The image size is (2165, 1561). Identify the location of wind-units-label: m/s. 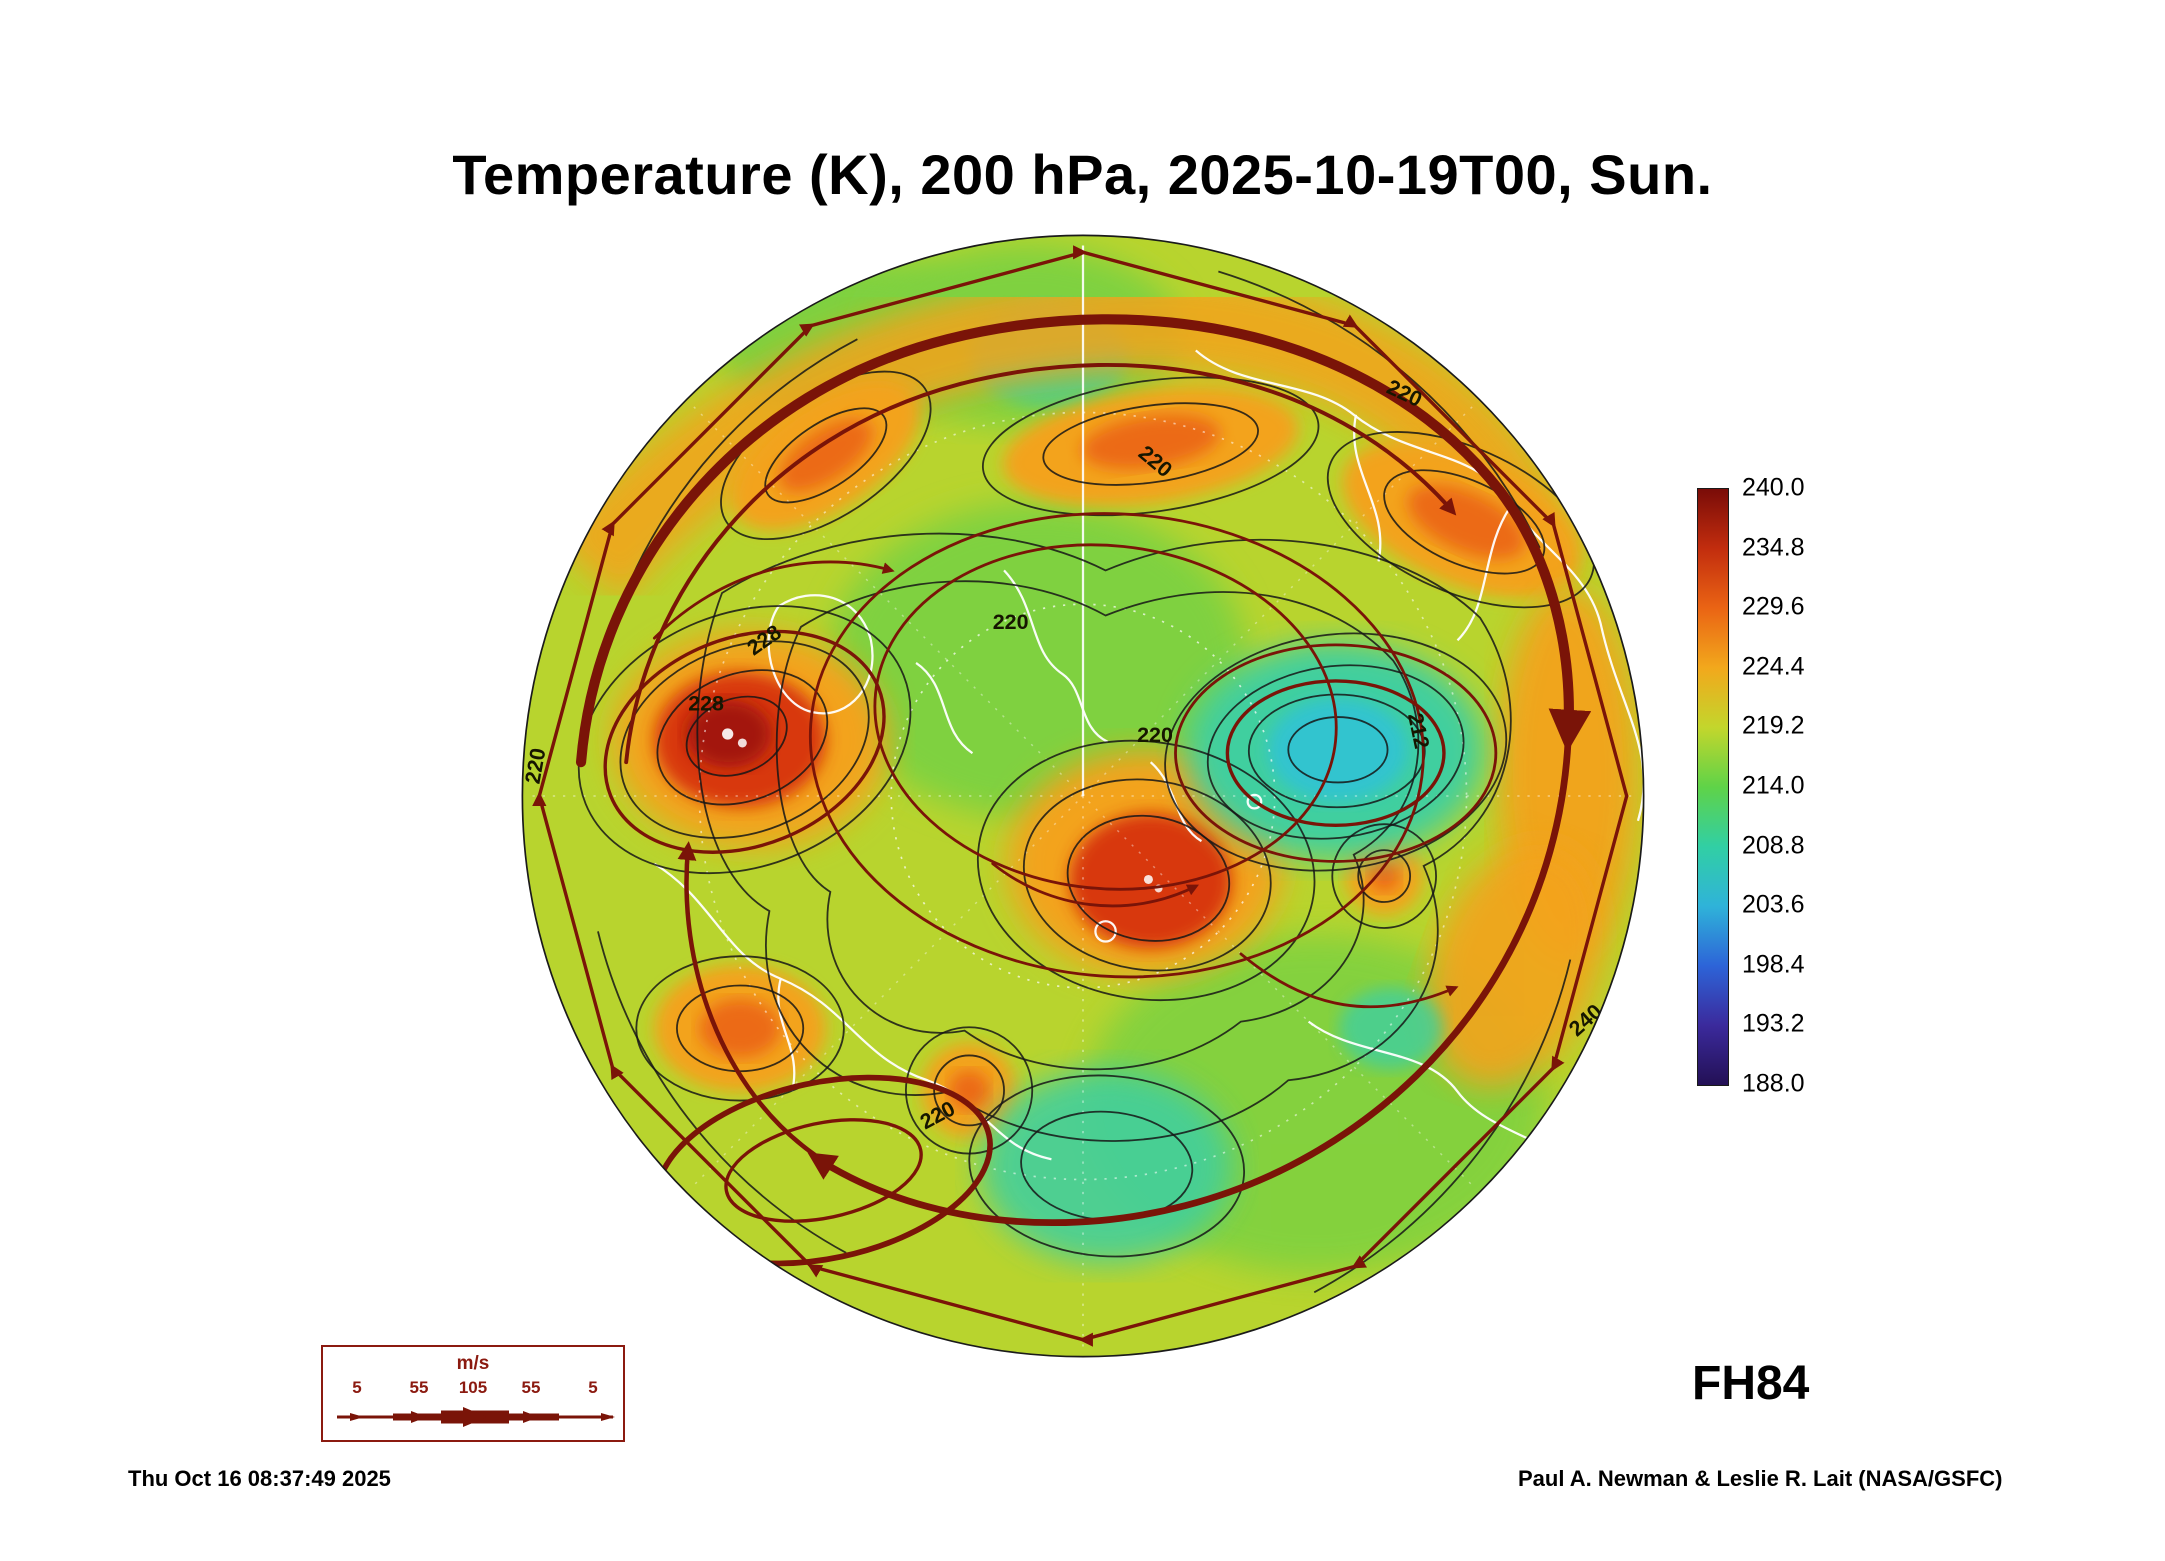
(473, 1363).